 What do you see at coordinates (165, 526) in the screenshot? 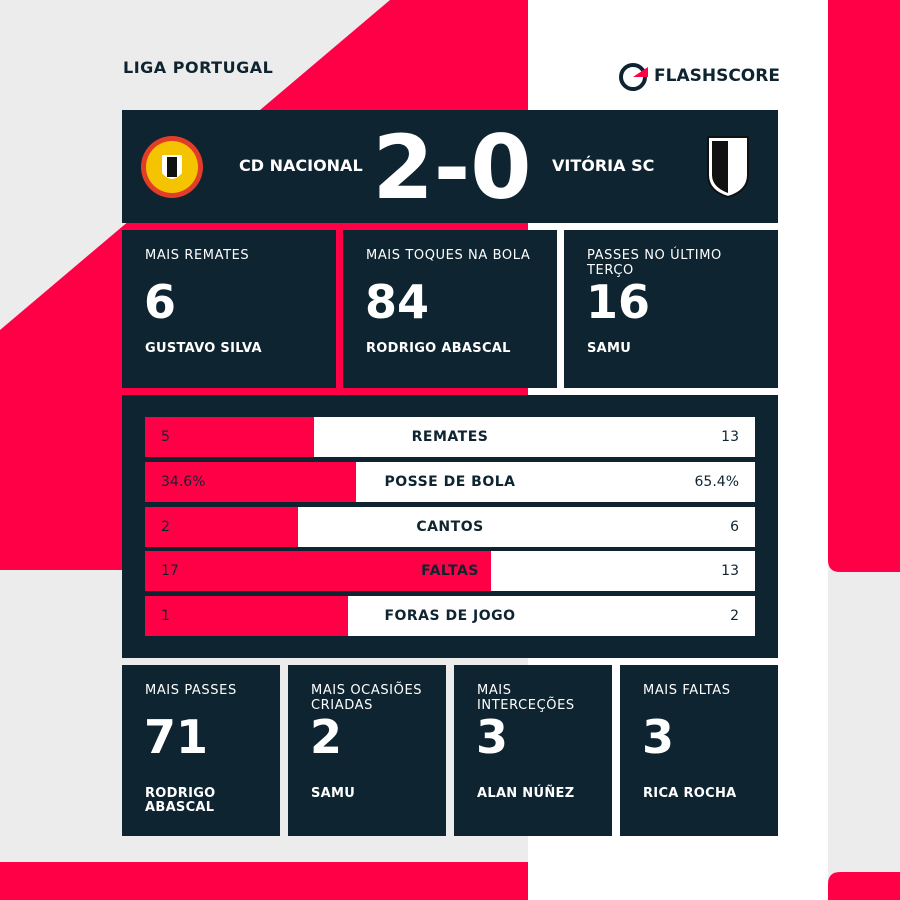
I see `home-value: 2` at bounding box center [165, 526].